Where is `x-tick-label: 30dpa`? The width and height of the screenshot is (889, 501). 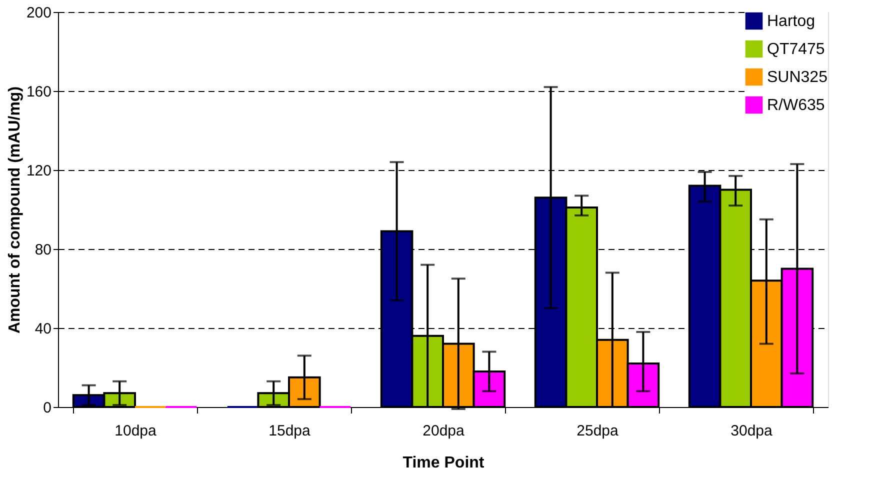
x-tick-label: 30dpa is located at coordinates (752, 431).